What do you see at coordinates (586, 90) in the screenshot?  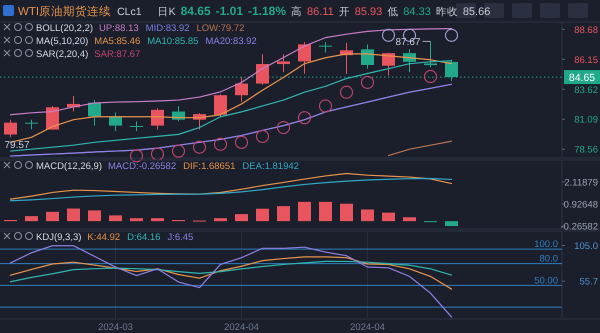 I see `y-tick-label: 83.62` at bounding box center [586, 90].